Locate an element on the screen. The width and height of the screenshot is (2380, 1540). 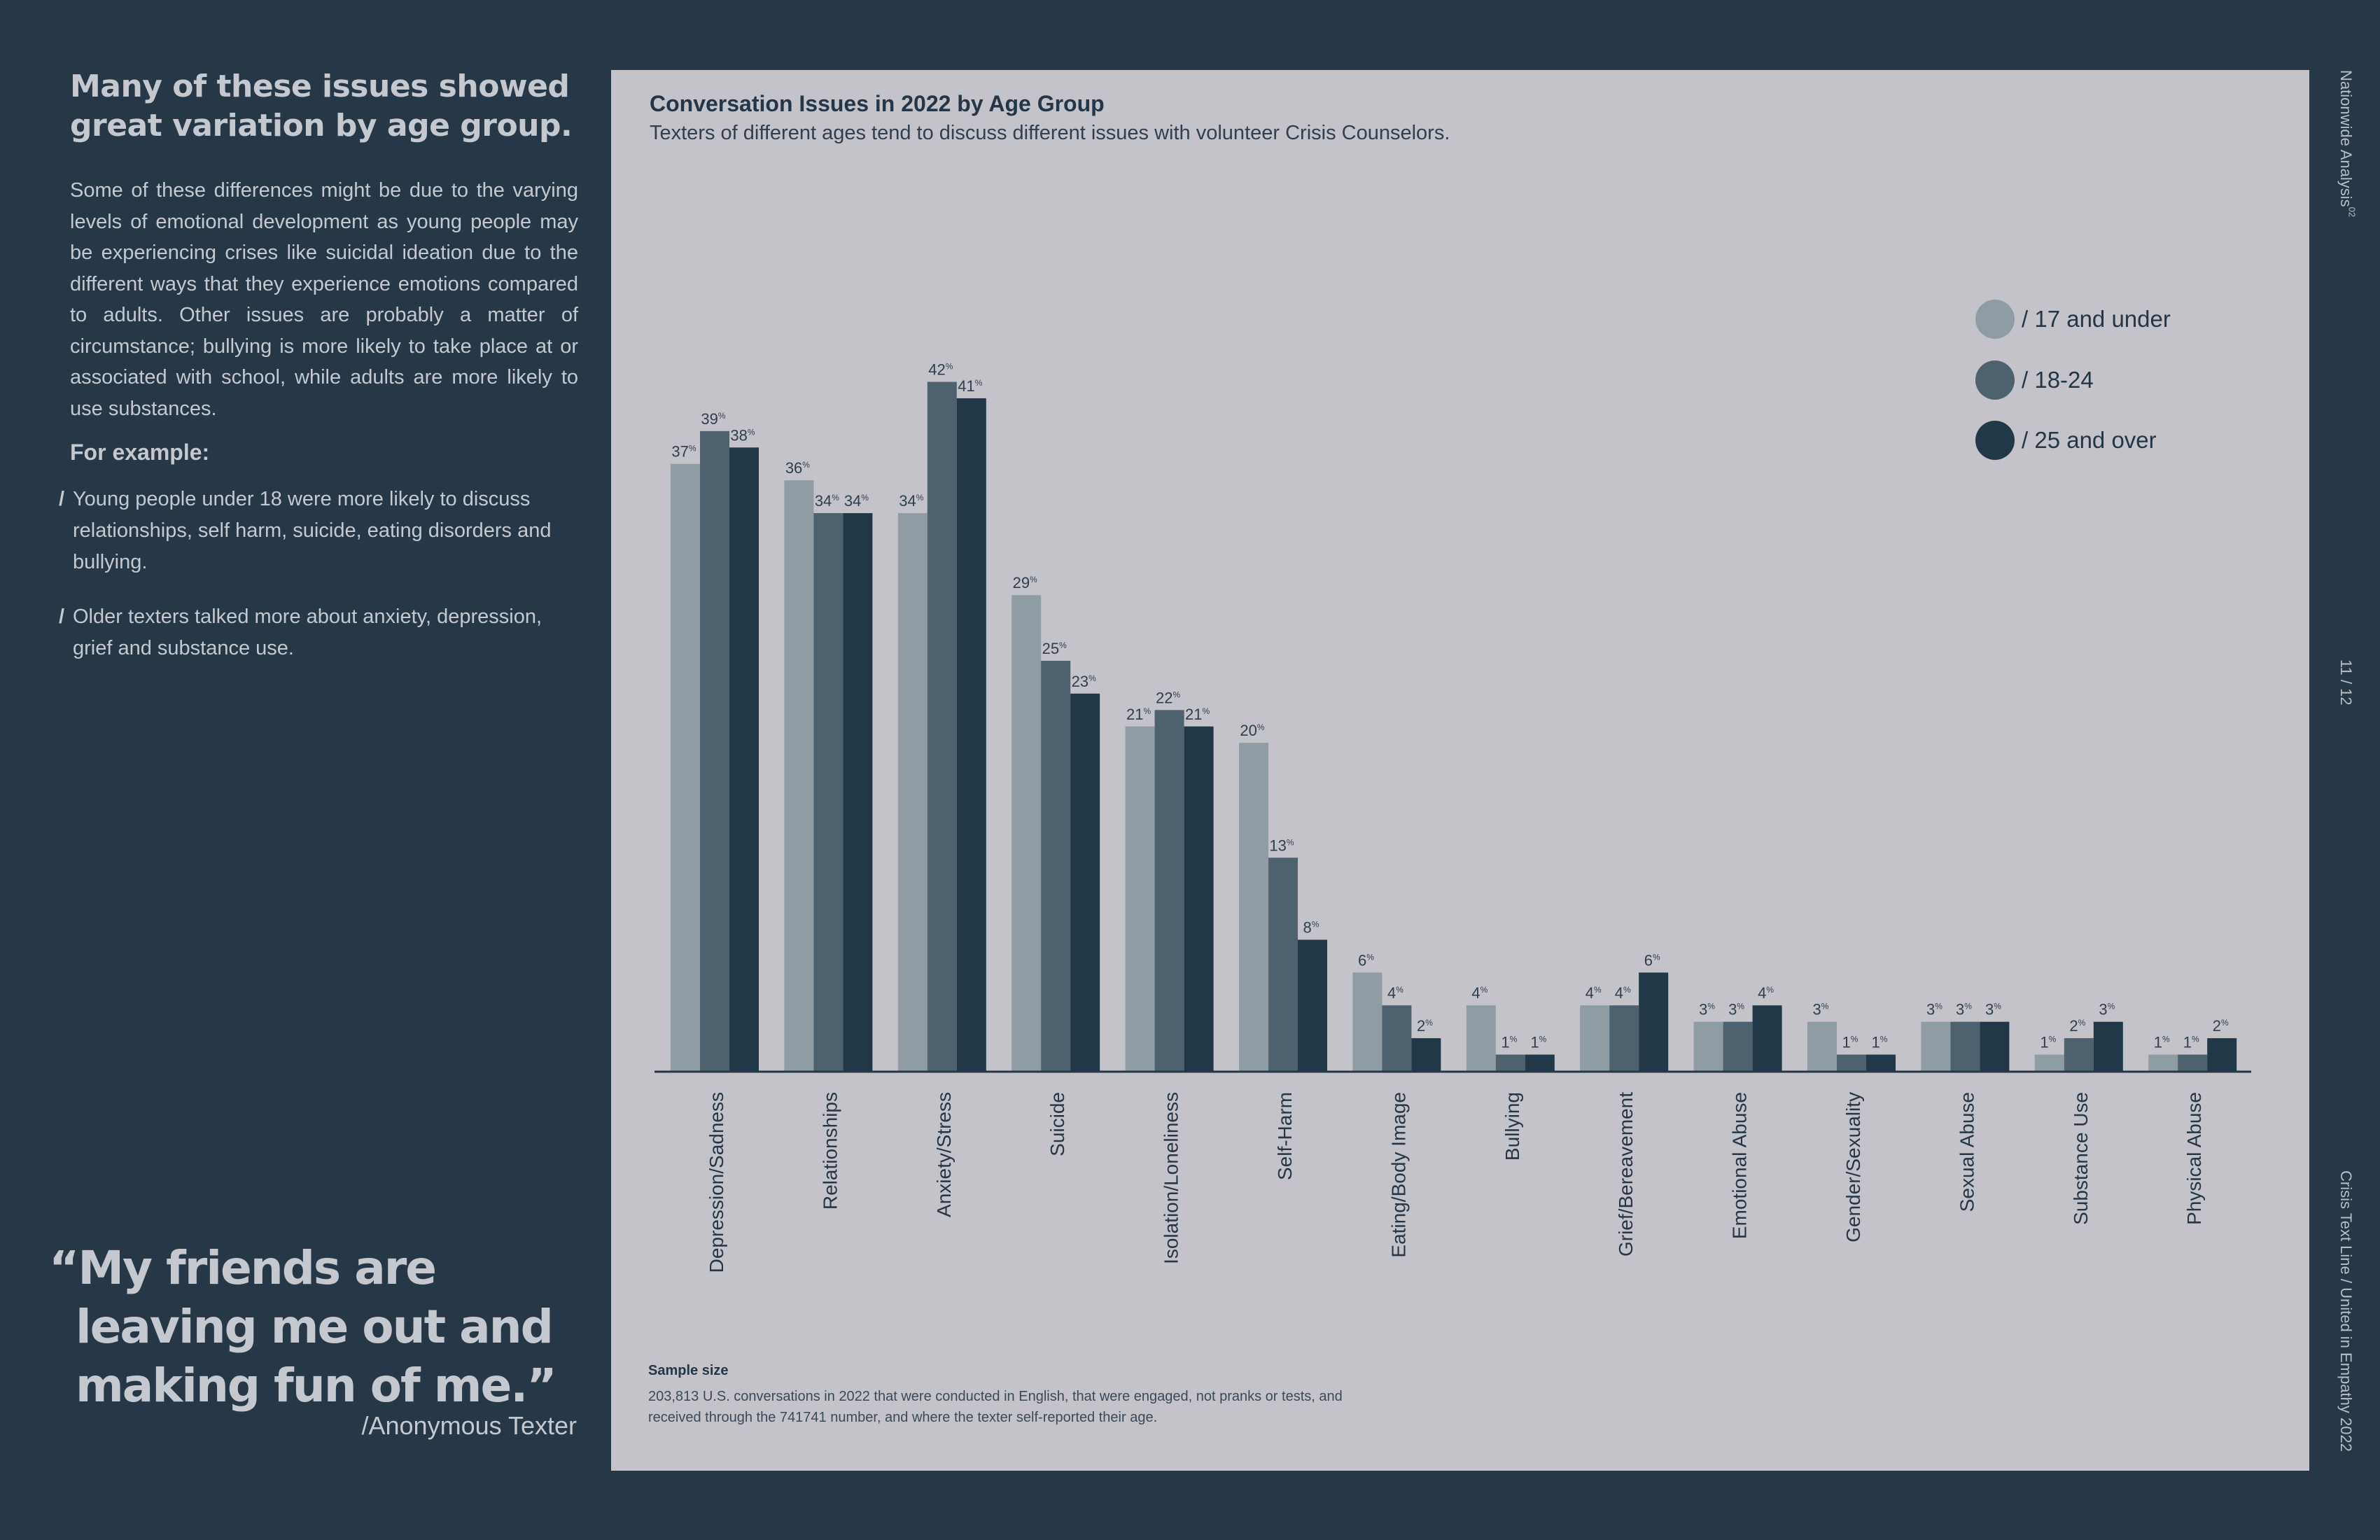
example-heading: For example: is located at coordinates (140, 452).